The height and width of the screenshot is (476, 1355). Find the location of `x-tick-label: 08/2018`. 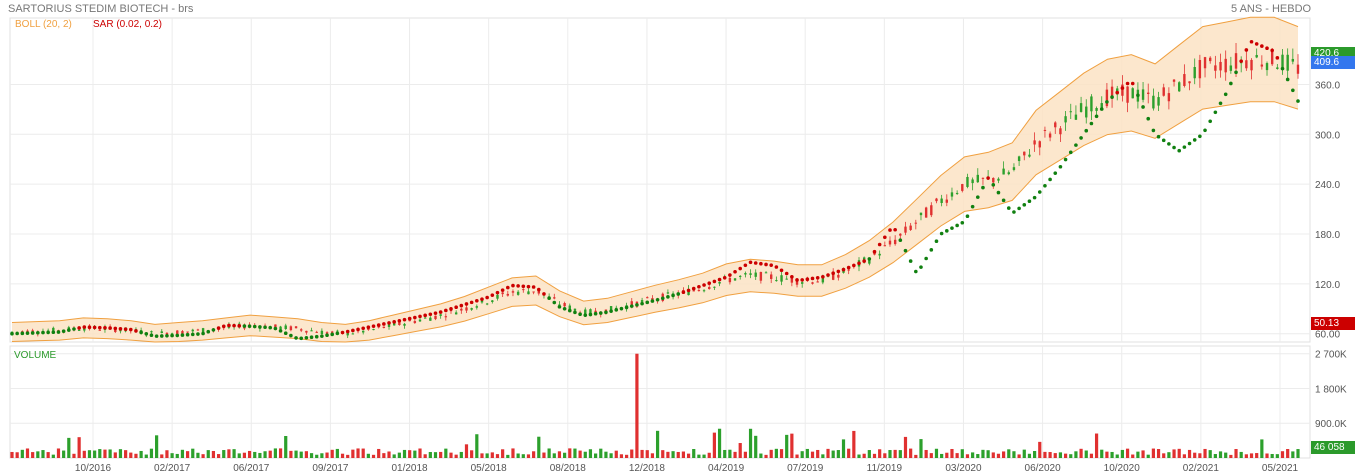

x-tick-label: 08/2018 is located at coordinates (568, 468).